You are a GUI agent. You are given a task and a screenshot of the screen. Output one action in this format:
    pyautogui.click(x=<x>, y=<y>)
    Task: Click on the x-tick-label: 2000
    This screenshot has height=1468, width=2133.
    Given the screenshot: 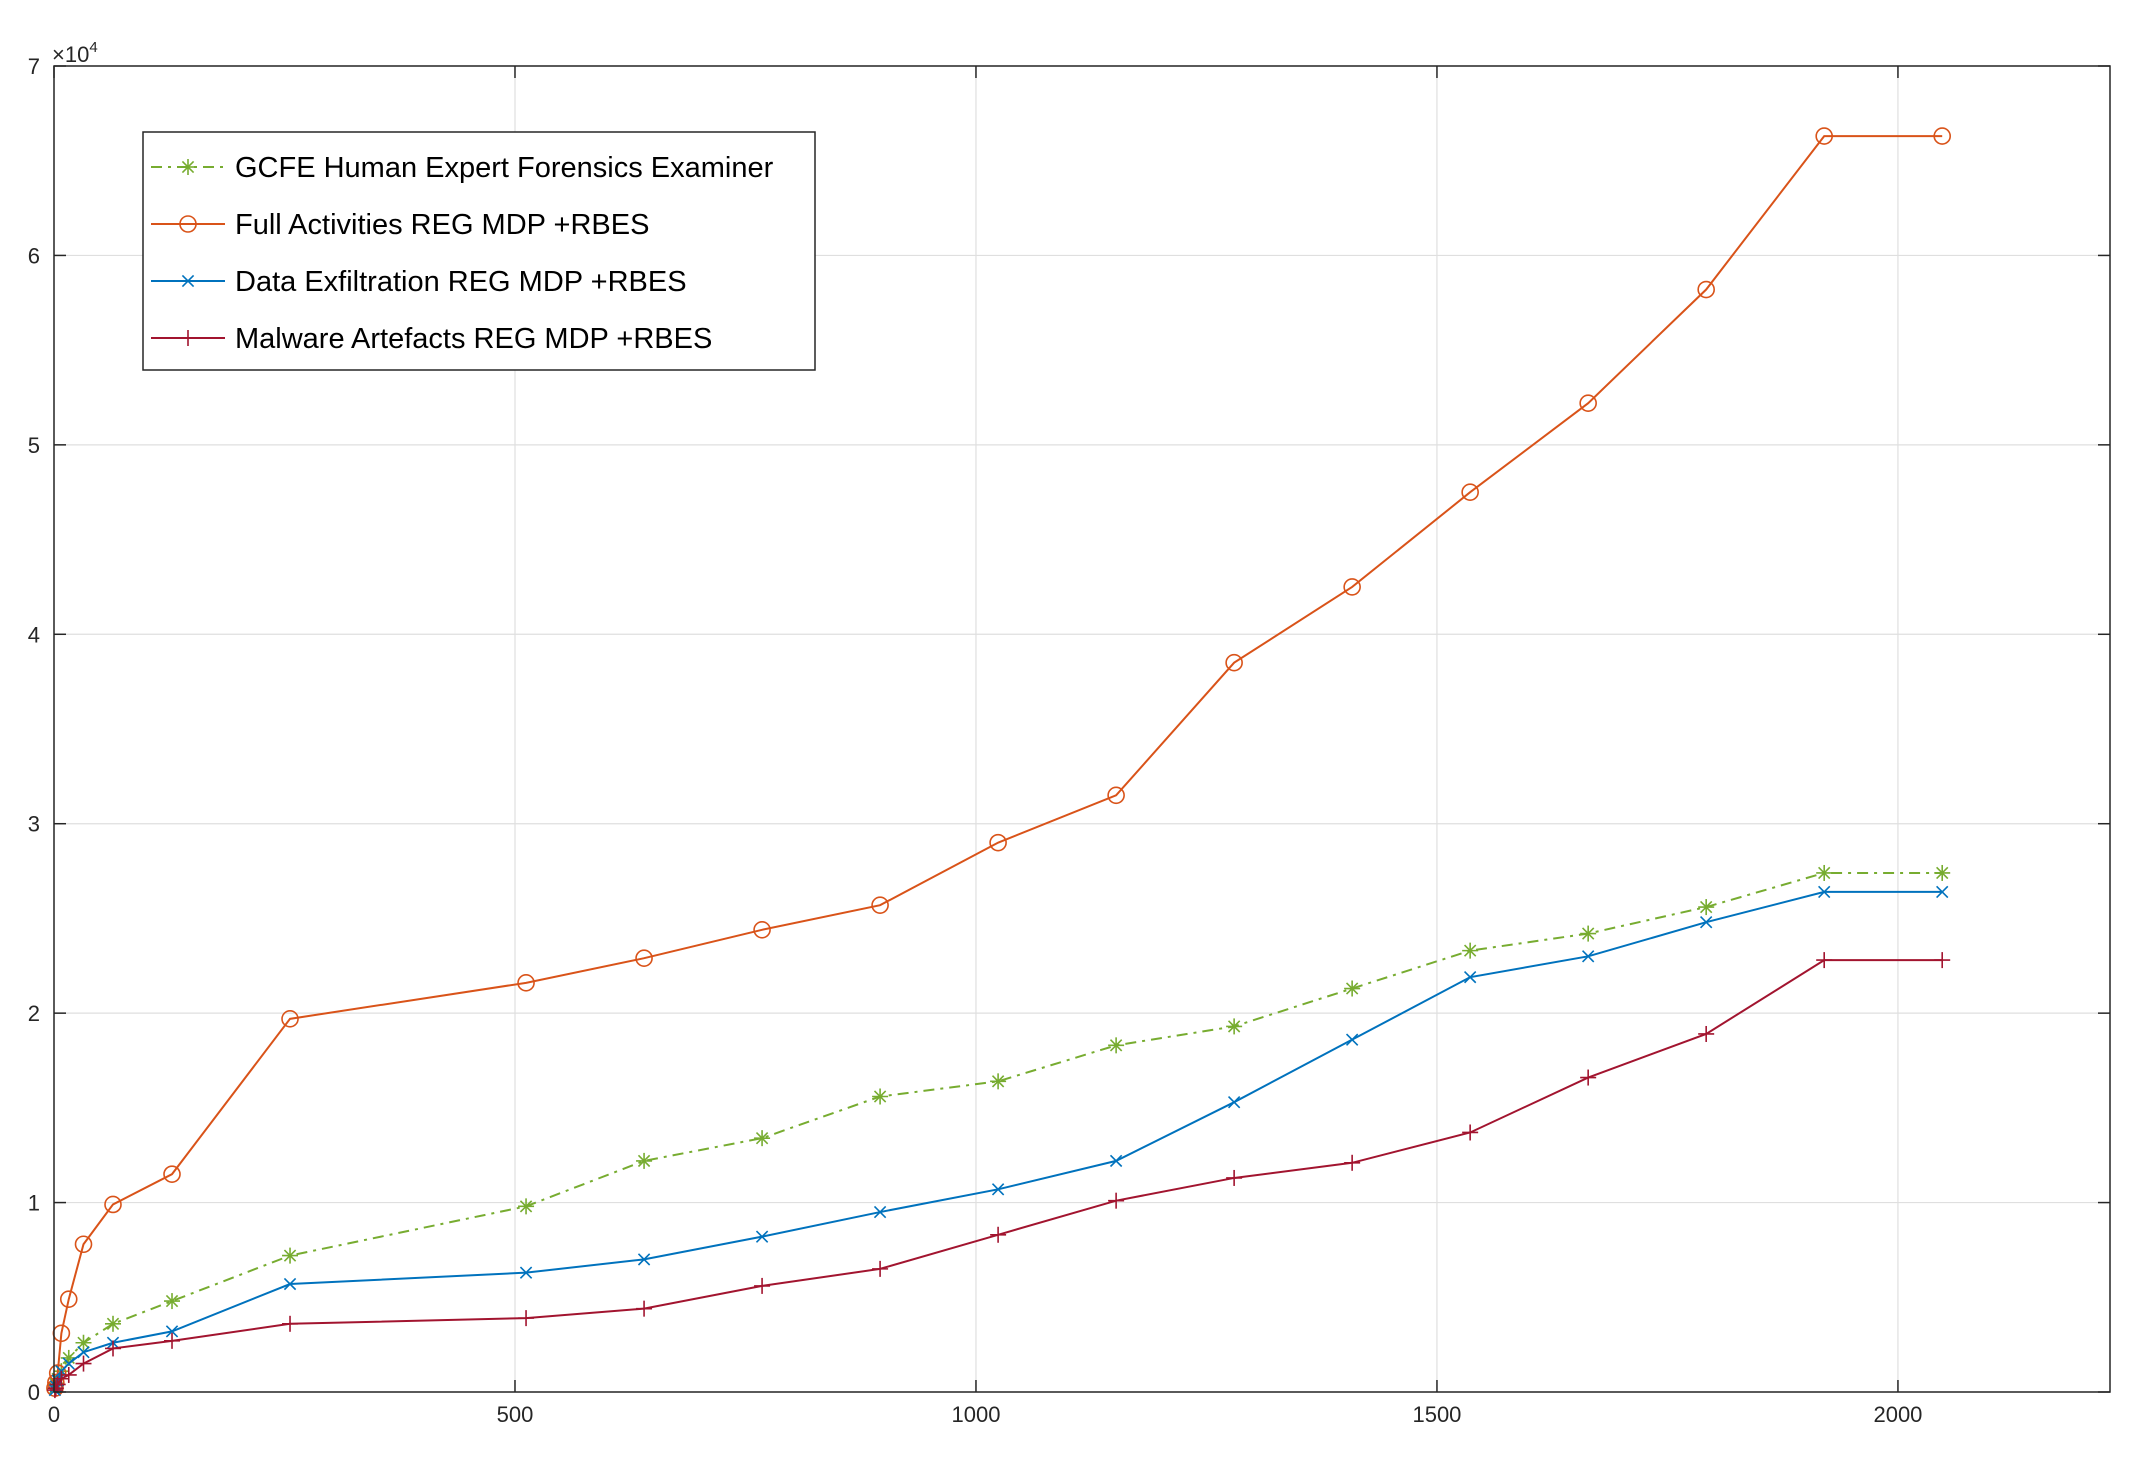 What is the action you would take?
    pyautogui.click(x=1897, y=1414)
    